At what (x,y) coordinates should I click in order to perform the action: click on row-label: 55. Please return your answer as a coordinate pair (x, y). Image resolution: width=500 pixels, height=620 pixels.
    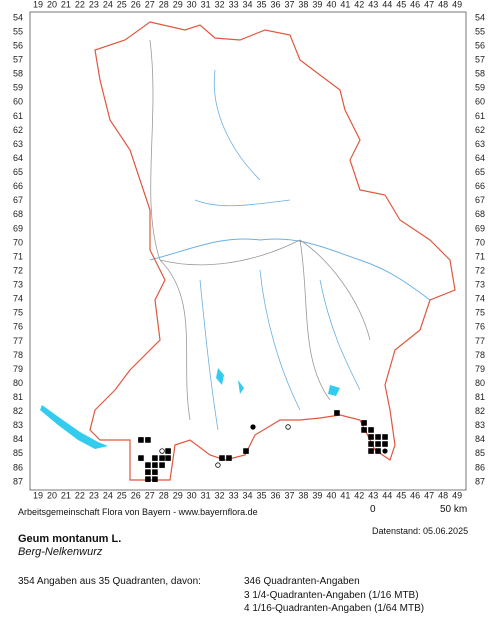
    Looking at the image, I should click on (18, 31).